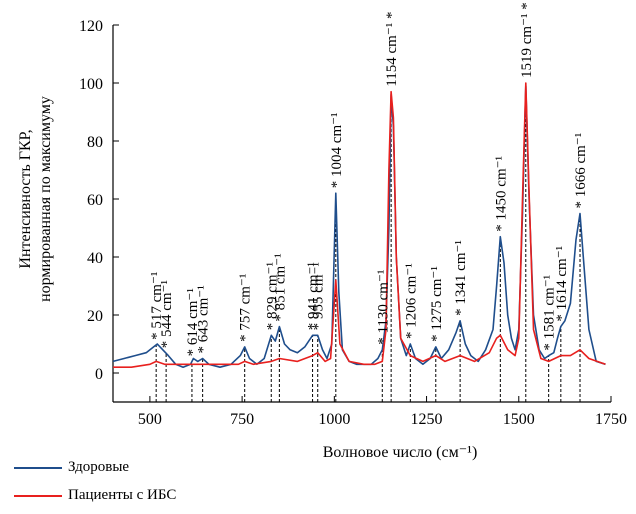 The image size is (636, 514). I want to click on y-axis-label-line2: нормированная по максимуму, so click(45, 199).